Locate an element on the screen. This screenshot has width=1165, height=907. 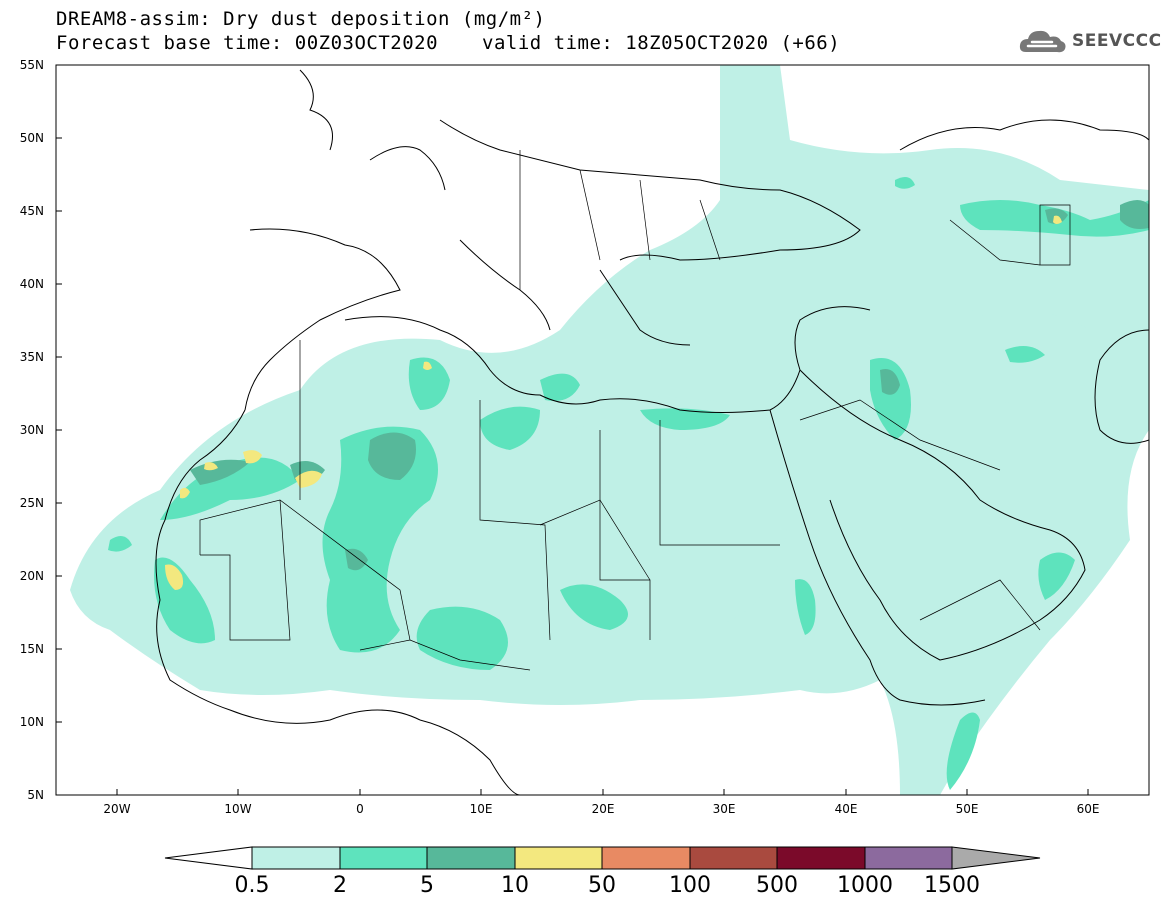
colorbar-label: 1500 is located at coordinates (952, 885).